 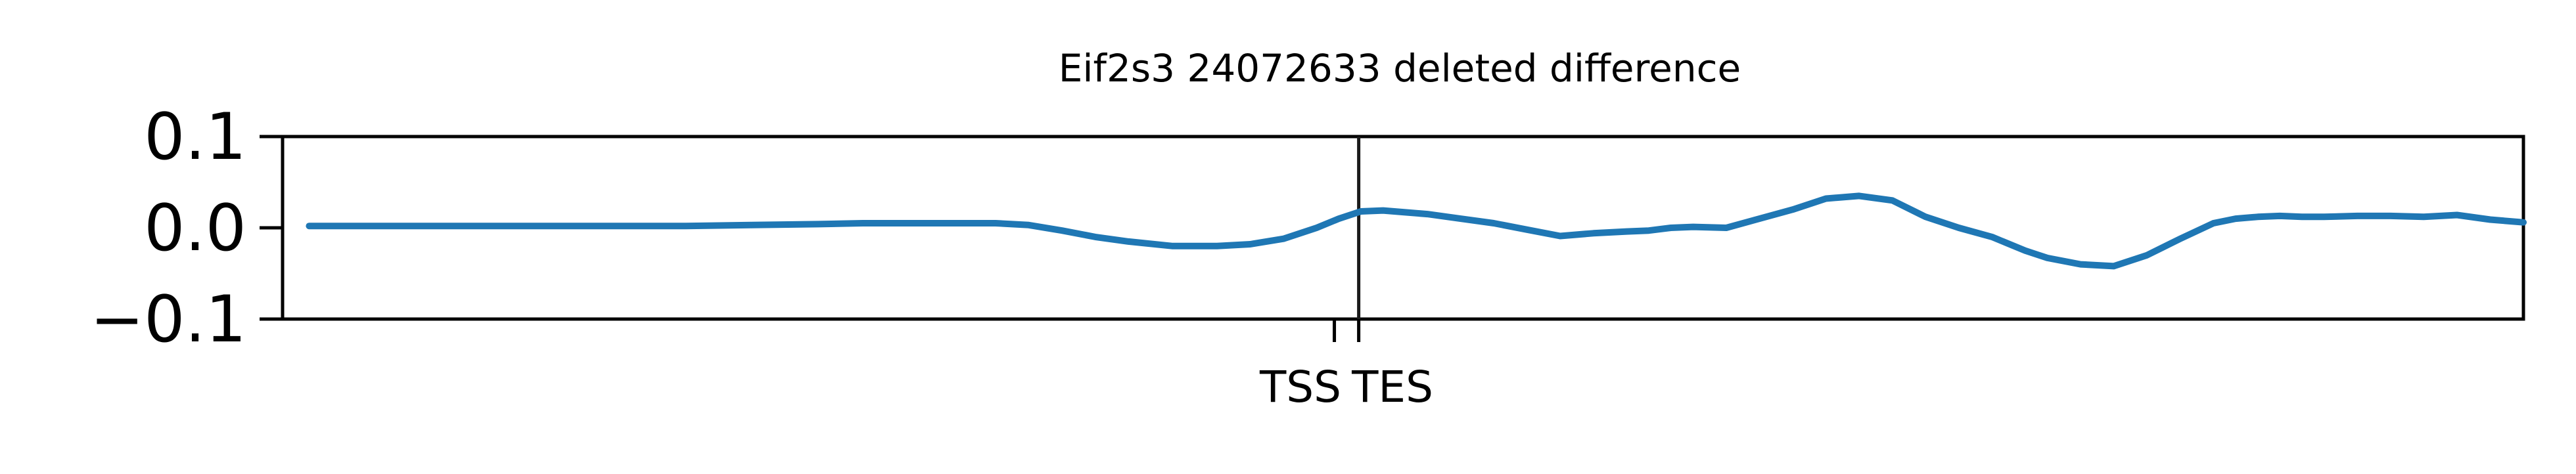 What do you see at coordinates (1346, 365) in the screenshot?
I see `x-axis-ticks: TSS TES` at bounding box center [1346, 365].